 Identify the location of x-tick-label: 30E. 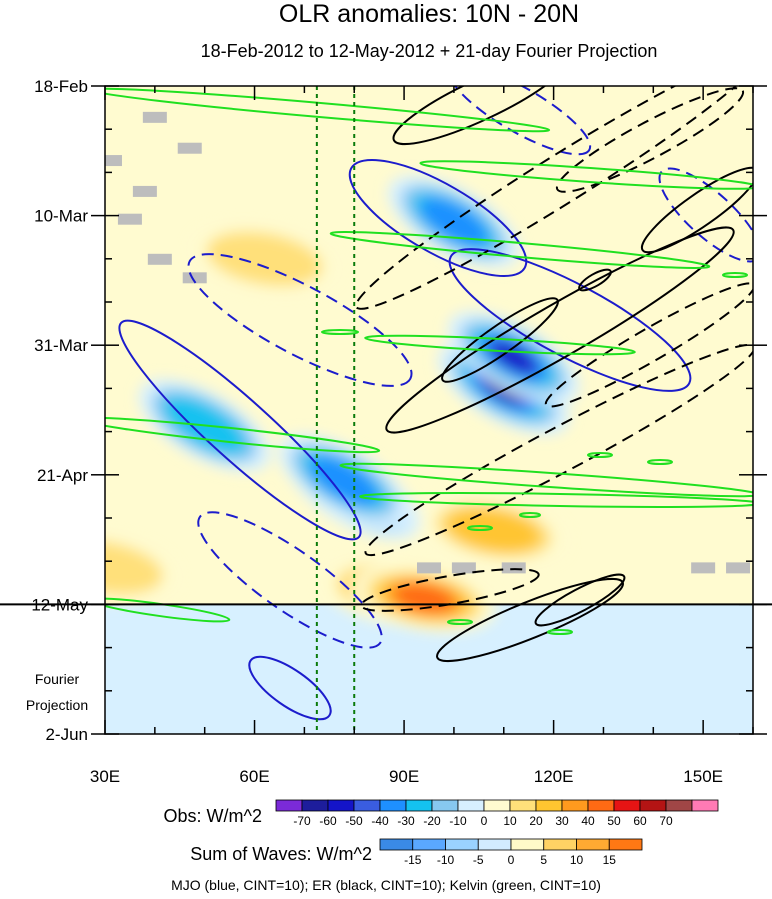
(105, 776).